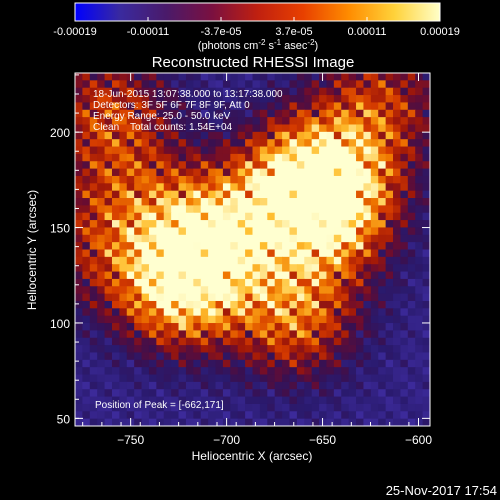 This screenshot has width=500, height=500. Describe the element at coordinates (60, 229) in the screenshot. I see `y-tick-label: 150` at that location.